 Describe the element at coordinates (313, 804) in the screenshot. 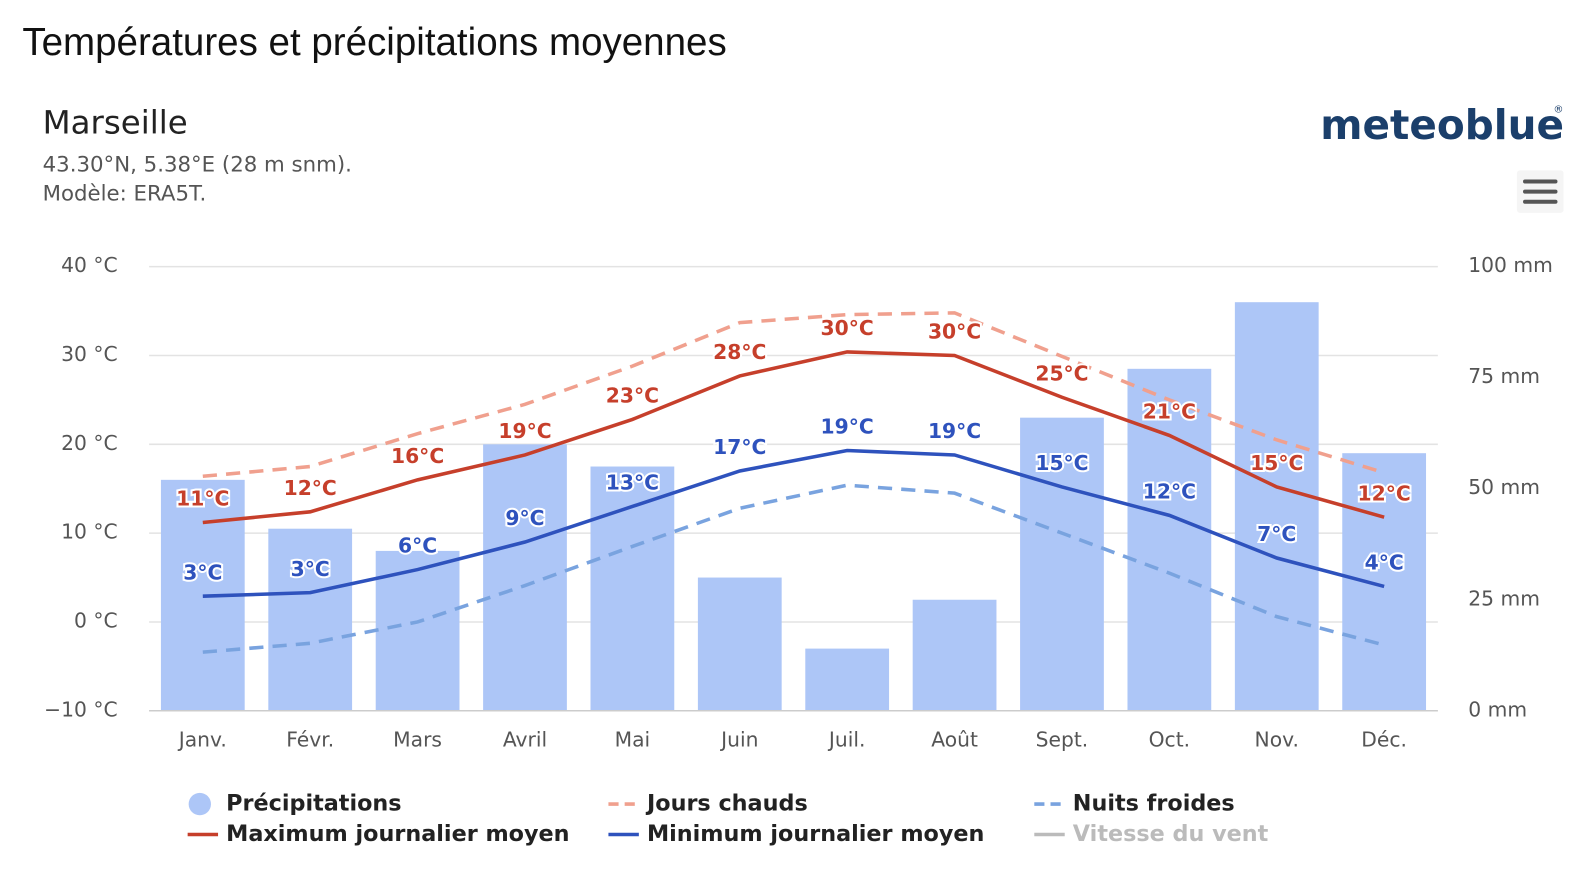

I see `legend-label: Précipitations` at that location.